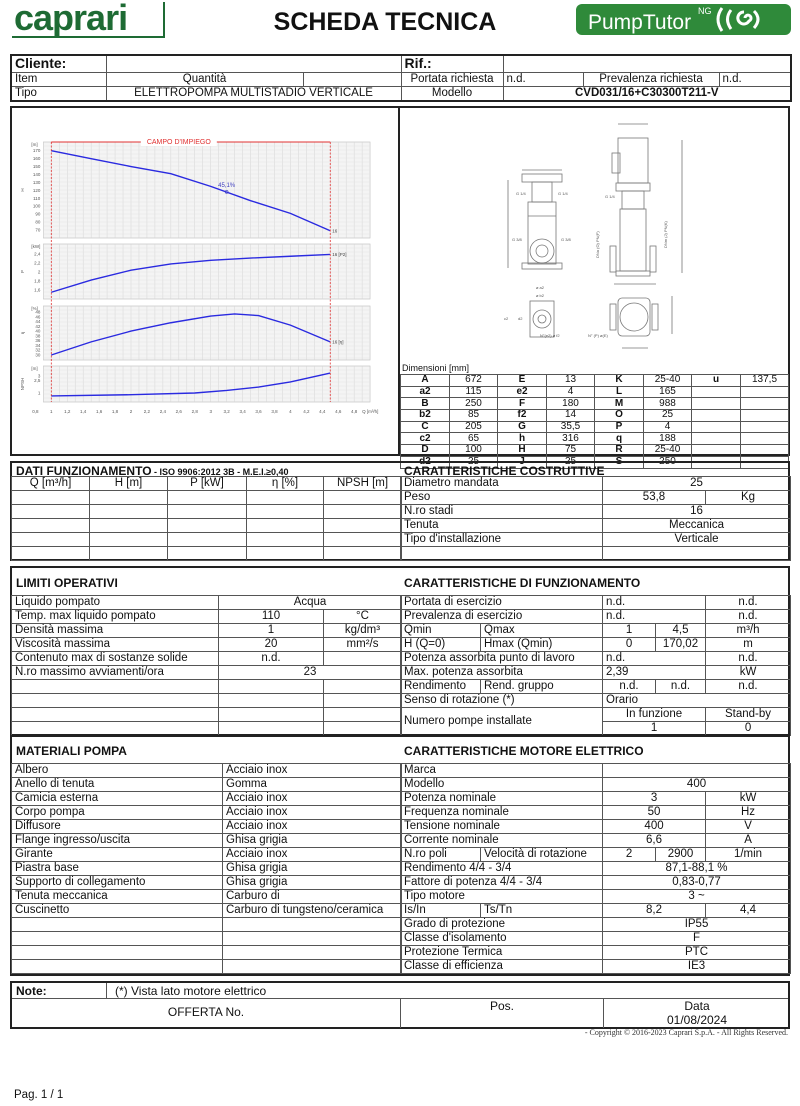 The height and width of the screenshot is (1106, 800). I want to click on x-tick-label: 2,2, so click(147, 411).